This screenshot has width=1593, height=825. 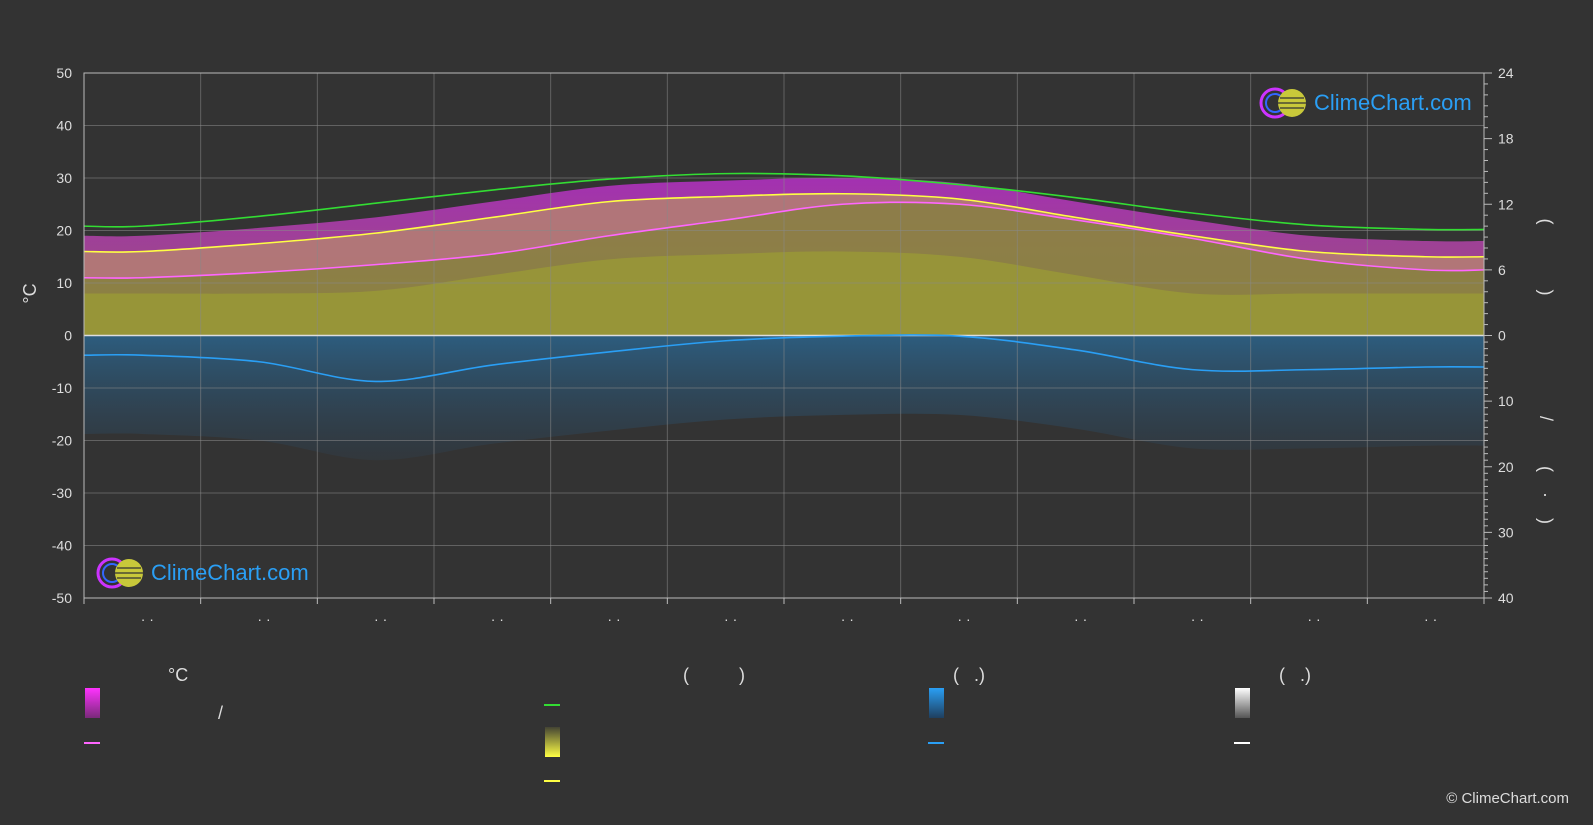 What do you see at coordinates (969, 675) in the screenshot?
I see `legend-heading-precipitation: ( .)` at bounding box center [969, 675].